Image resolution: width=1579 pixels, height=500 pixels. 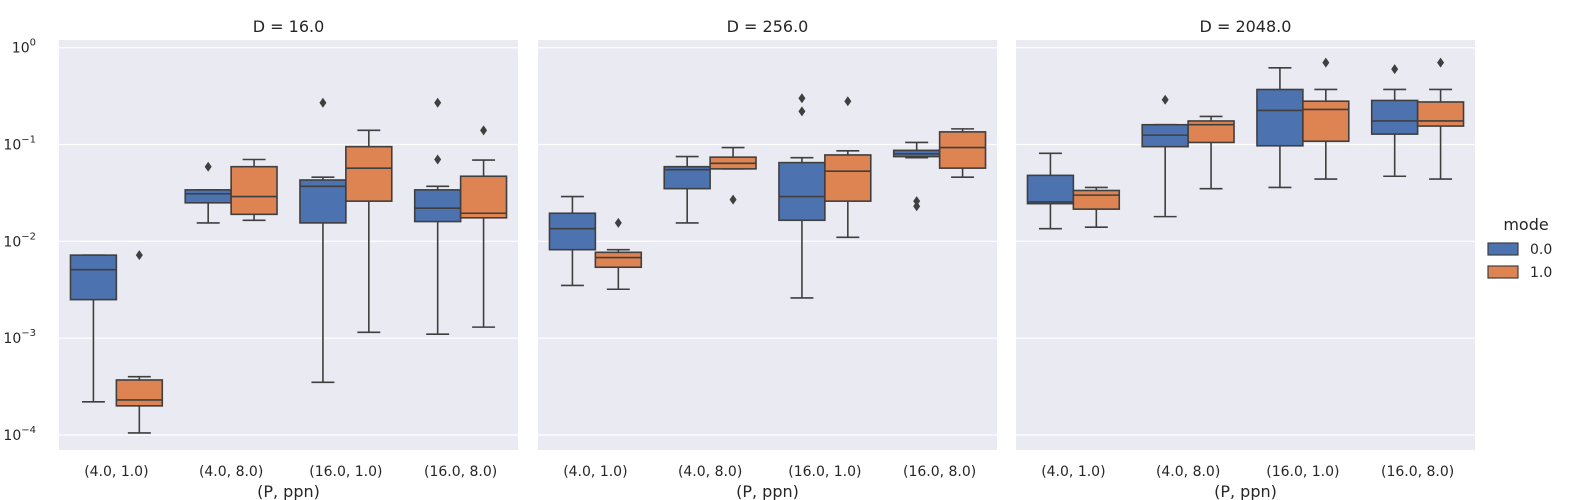 I want to click on y-tick-label: 10⁰, so click(x=24, y=47).